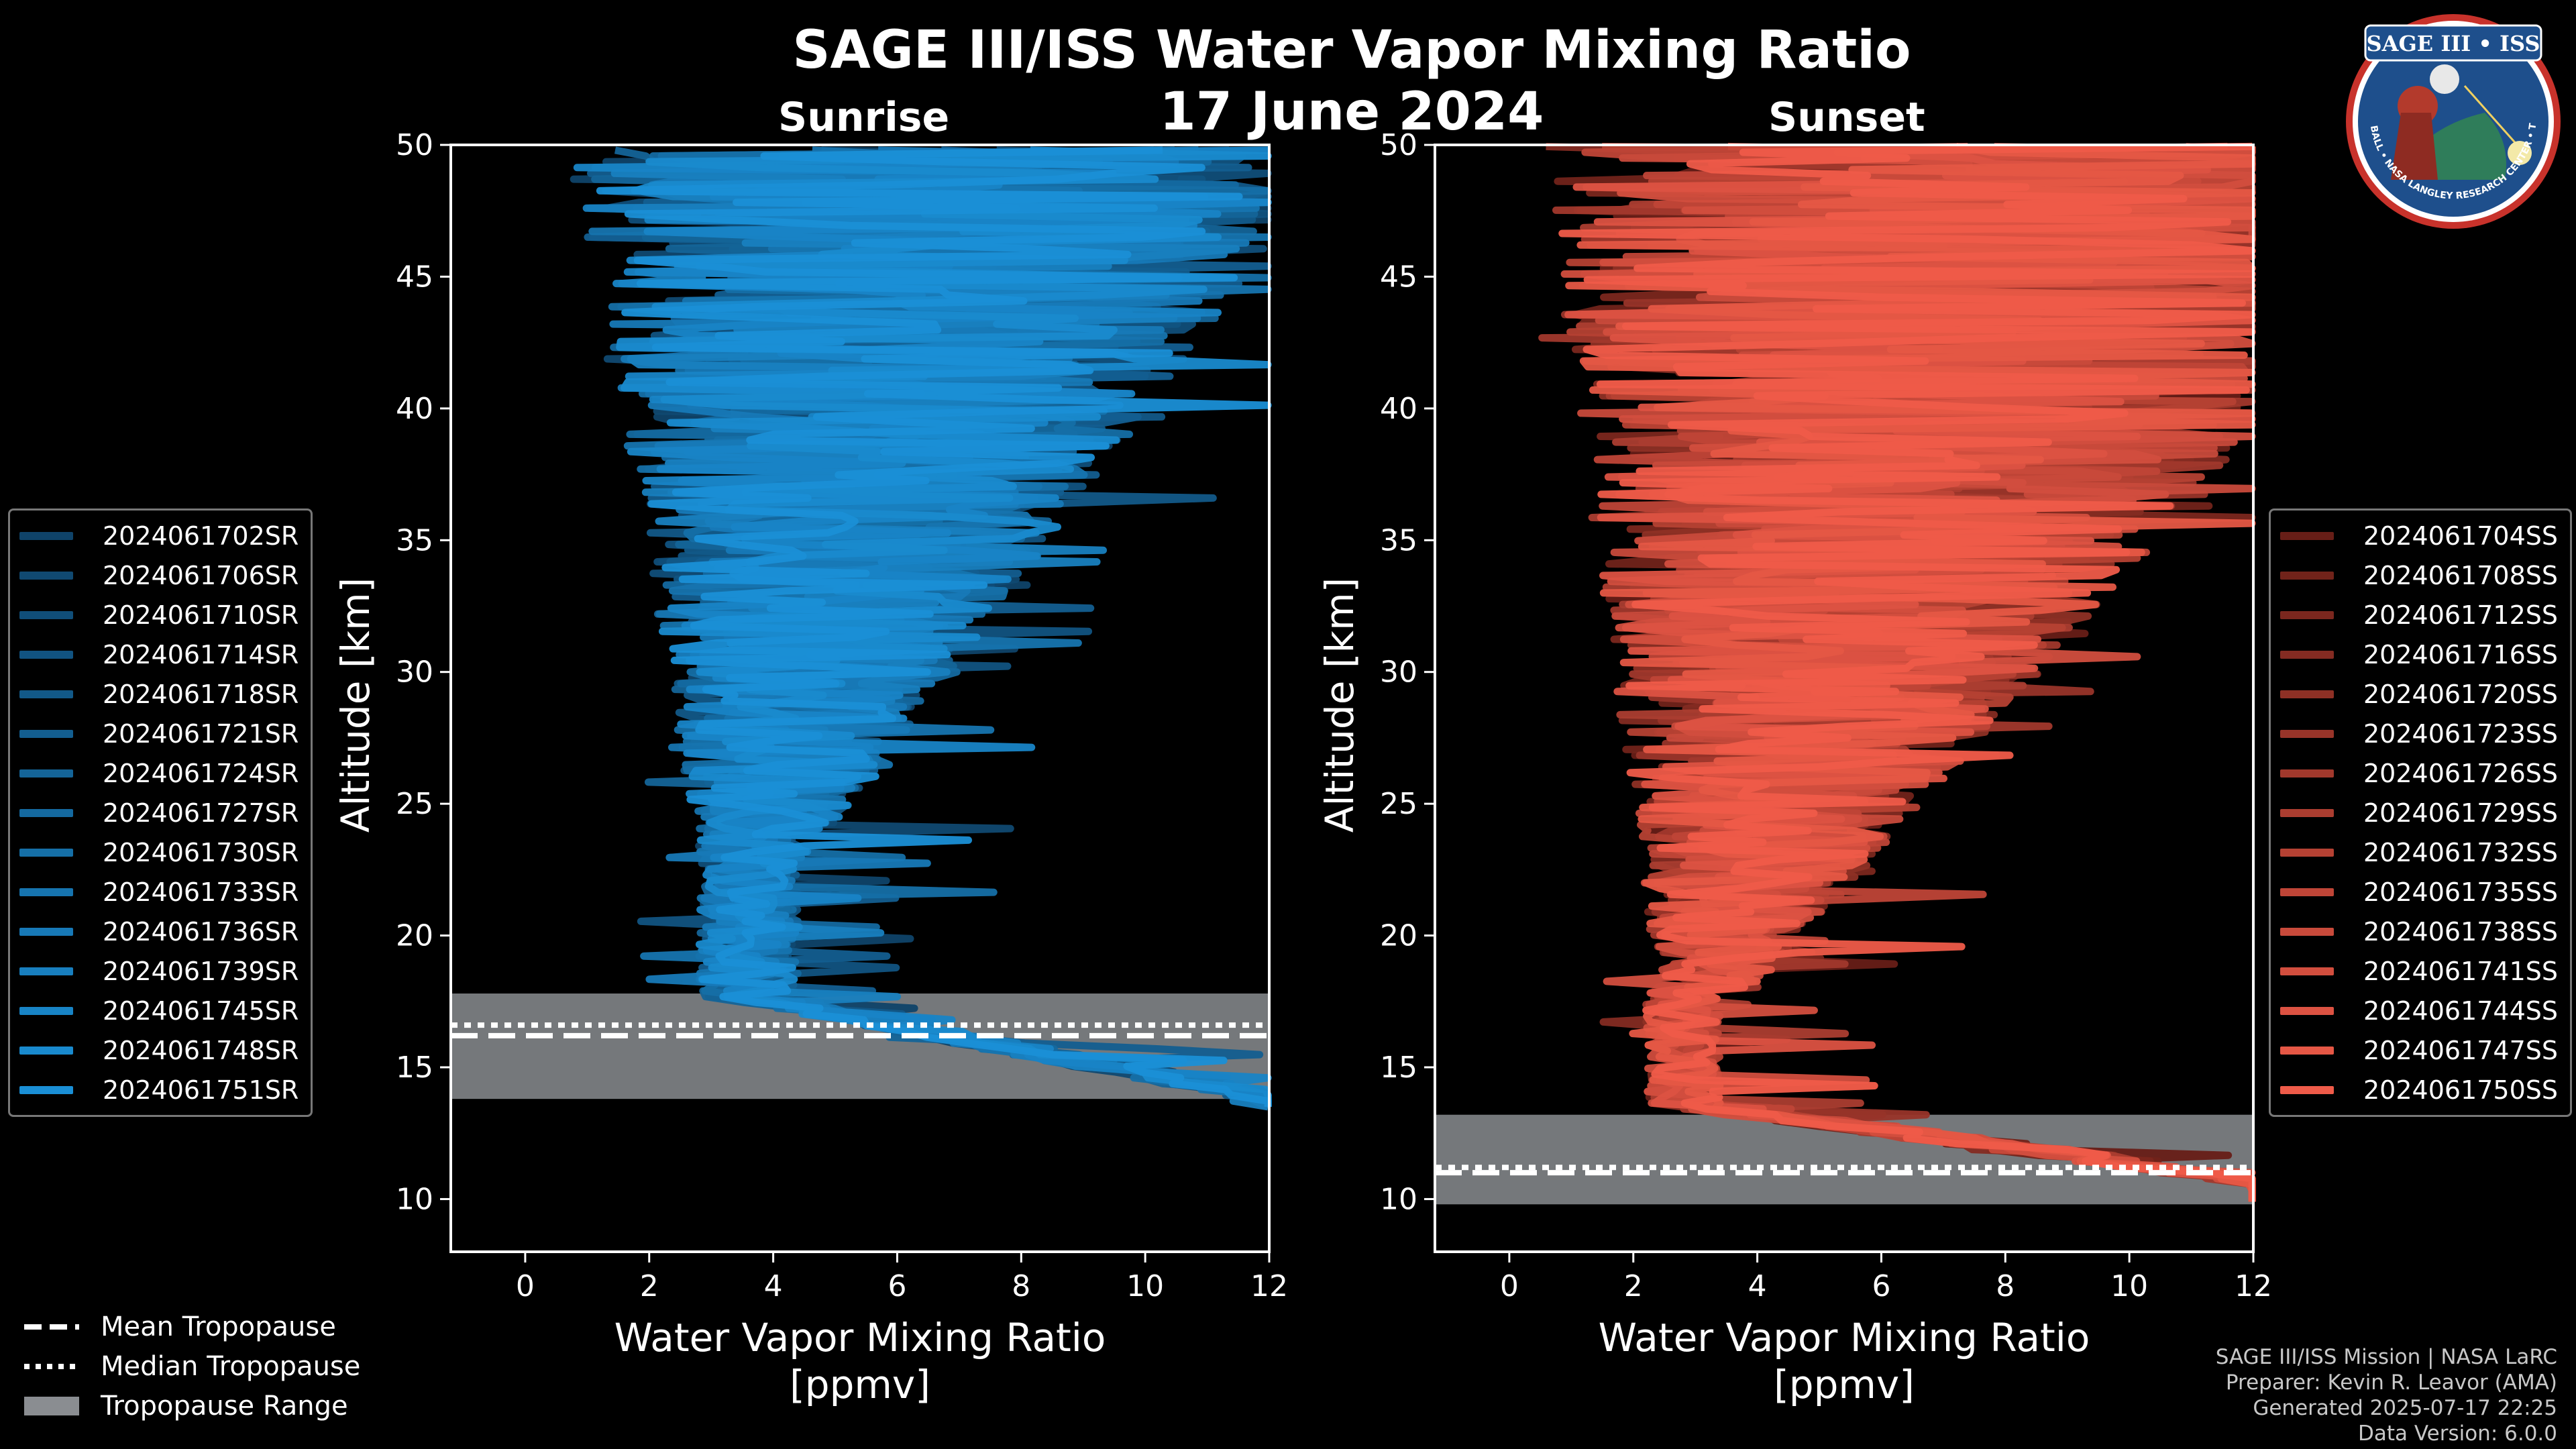  I want to click on sunrise-legend-item: 2024061714SR, so click(159, 654).